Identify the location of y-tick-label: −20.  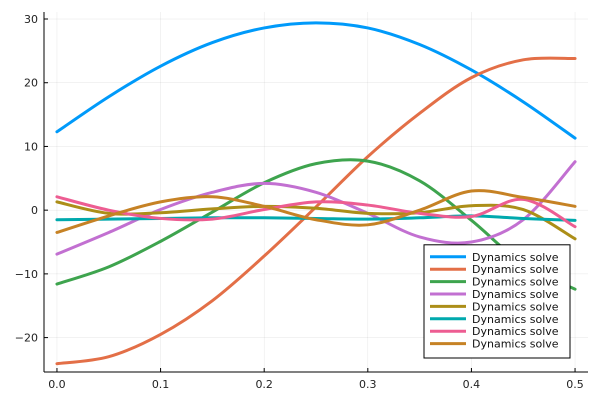
(26, 338).